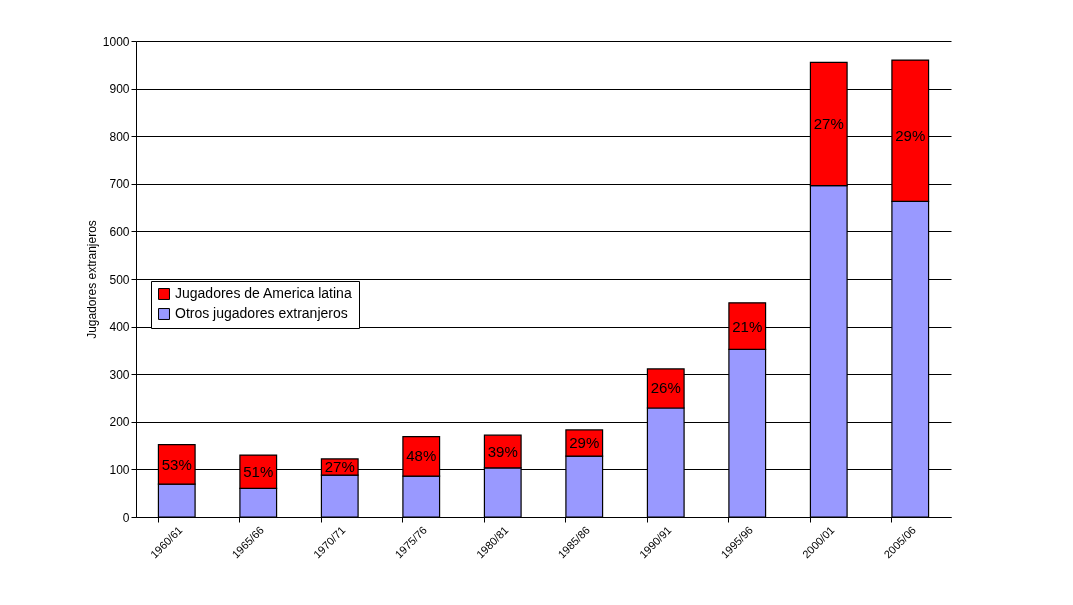 Image resolution: width=1073 pixels, height=605 pixels. Describe the element at coordinates (176, 464) in the screenshot. I see `annotation: 53%` at that location.